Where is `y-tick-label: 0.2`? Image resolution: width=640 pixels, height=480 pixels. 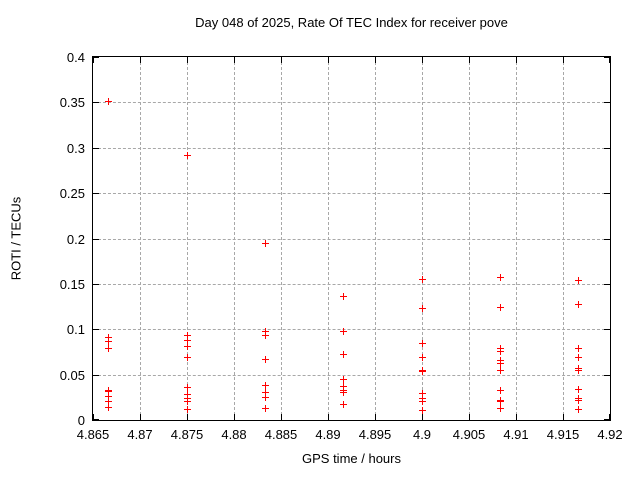 y-tick-label: 0.2 is located at coordinates (75, 239).